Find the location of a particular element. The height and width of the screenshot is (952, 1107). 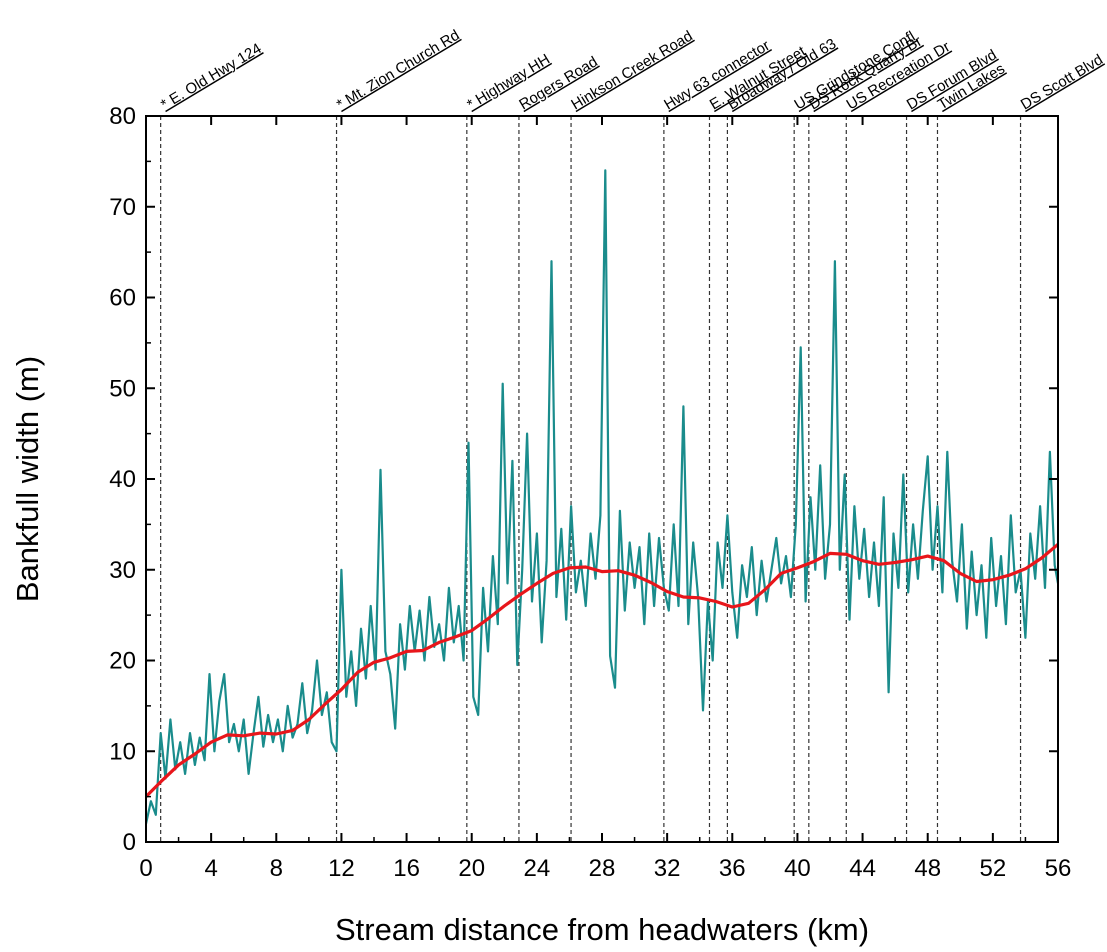

x-tick-label: 52 is located at coordinates (993, 868).